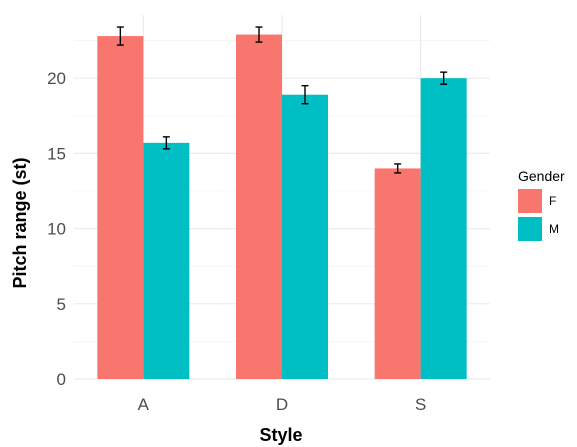 This screenshot has width=577, height=447. I want to click on legend-label: F, so click(552, 201).